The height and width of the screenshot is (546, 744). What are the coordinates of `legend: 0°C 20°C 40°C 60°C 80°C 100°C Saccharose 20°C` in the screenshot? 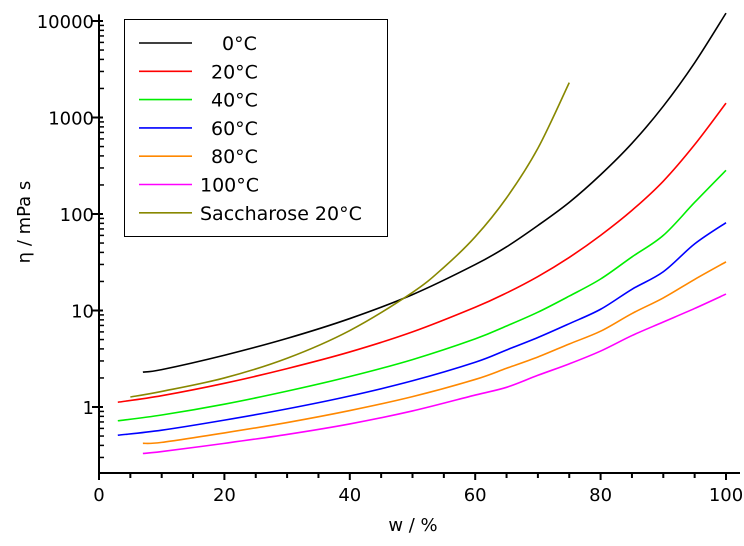 It's located at (256, 128).